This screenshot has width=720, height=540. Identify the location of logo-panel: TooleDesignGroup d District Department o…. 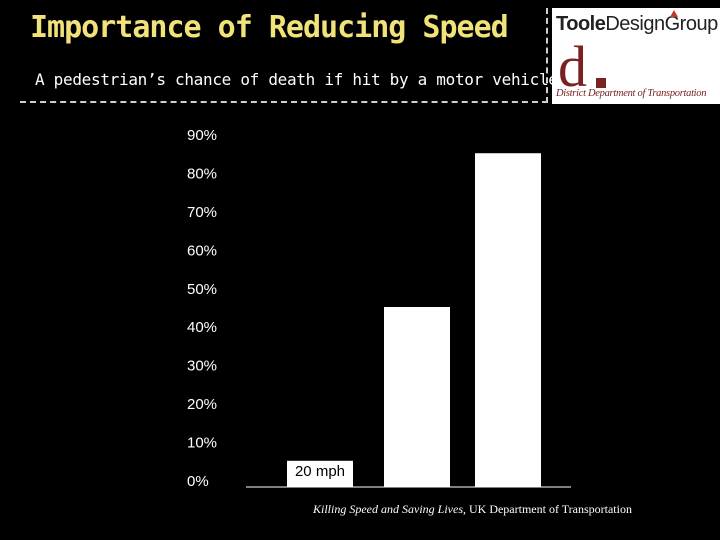
(636, 56).